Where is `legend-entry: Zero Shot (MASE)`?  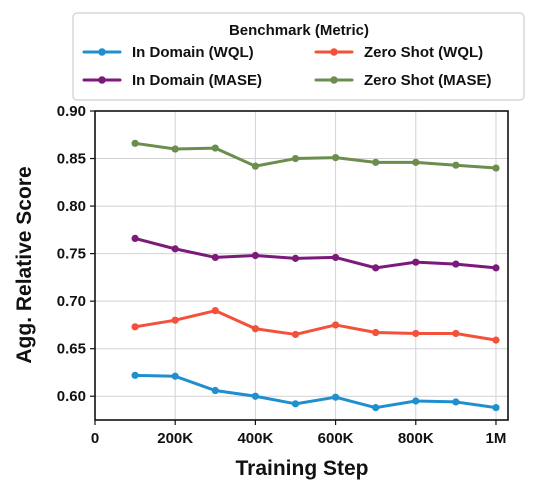 legend-entry: Zero Shot (MASE) is located at coordinates (403, 80).